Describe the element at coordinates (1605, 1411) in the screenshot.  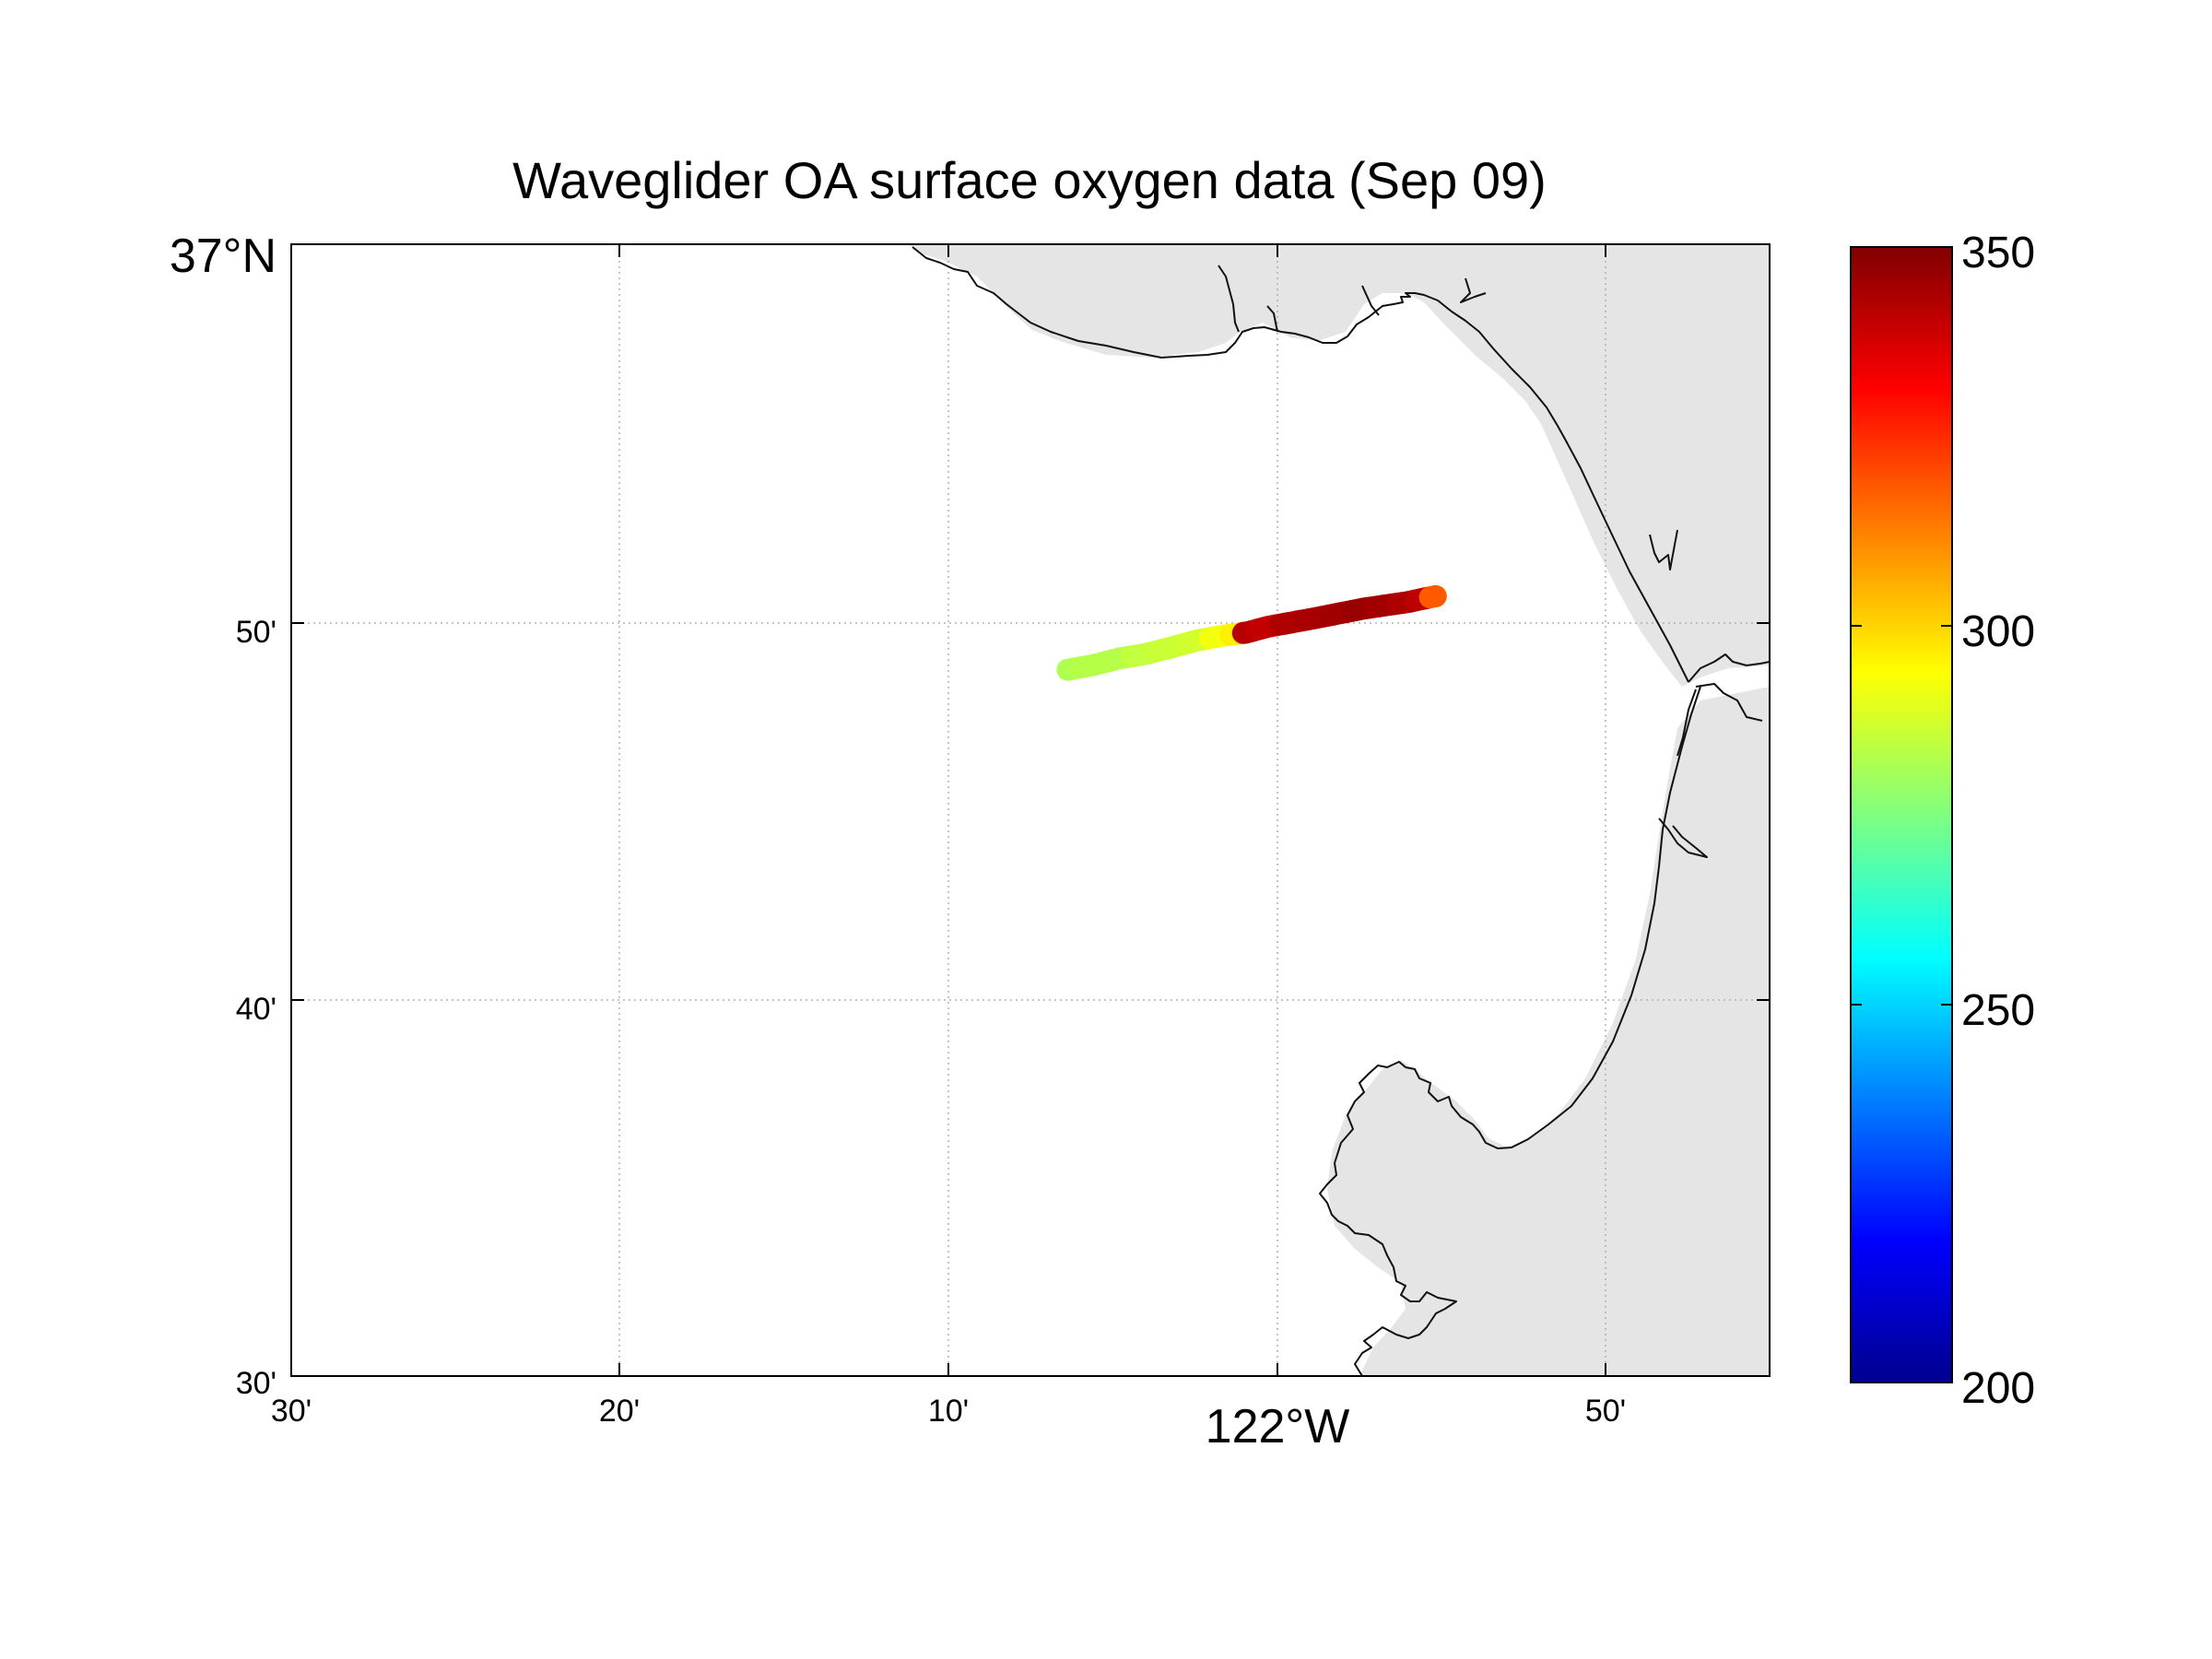
I see `x-tick-label: 50'` at that location.